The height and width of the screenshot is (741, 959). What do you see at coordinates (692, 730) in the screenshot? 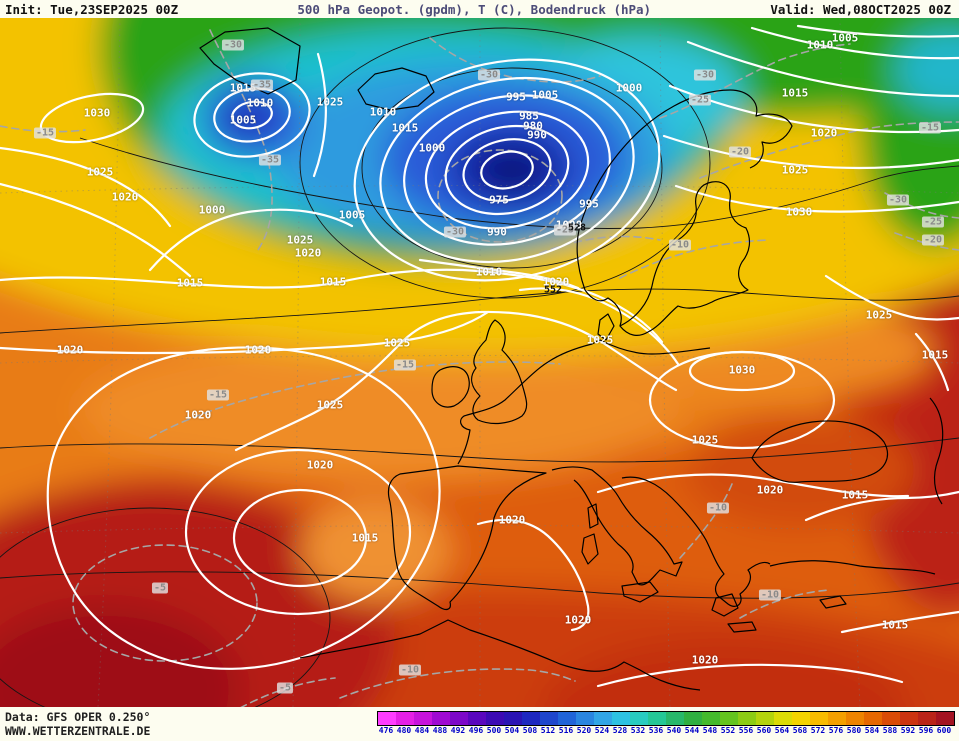
I see `colorbar-tick: 544` at bounding box center [692, 730].